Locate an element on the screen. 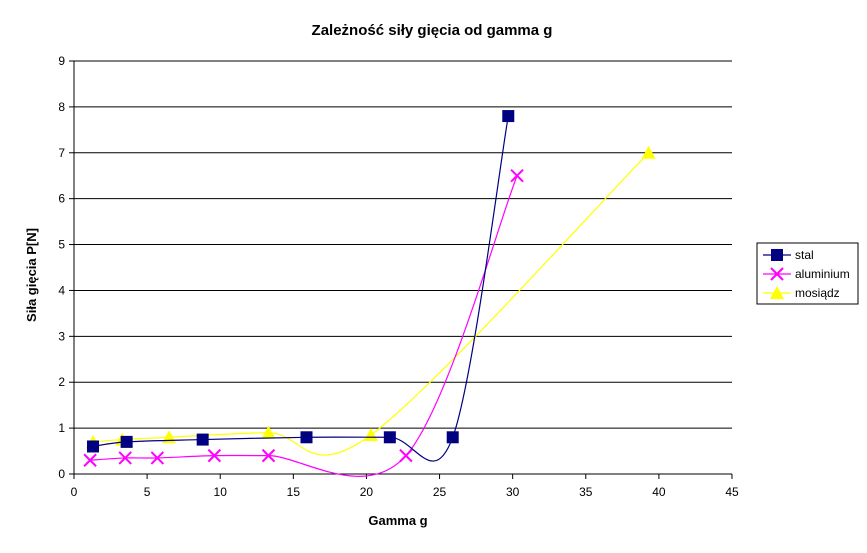  x-tick-label: 0 is located at coordinates (74, 492).